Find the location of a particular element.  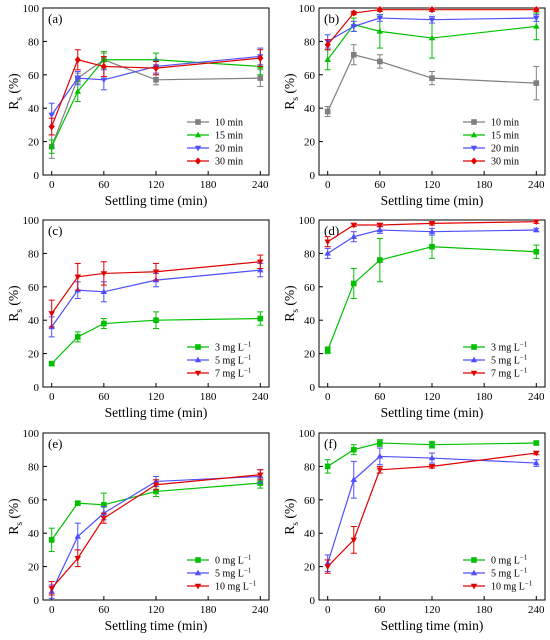

legend-entry-label: 20 min is located at coordinates (229, 149).